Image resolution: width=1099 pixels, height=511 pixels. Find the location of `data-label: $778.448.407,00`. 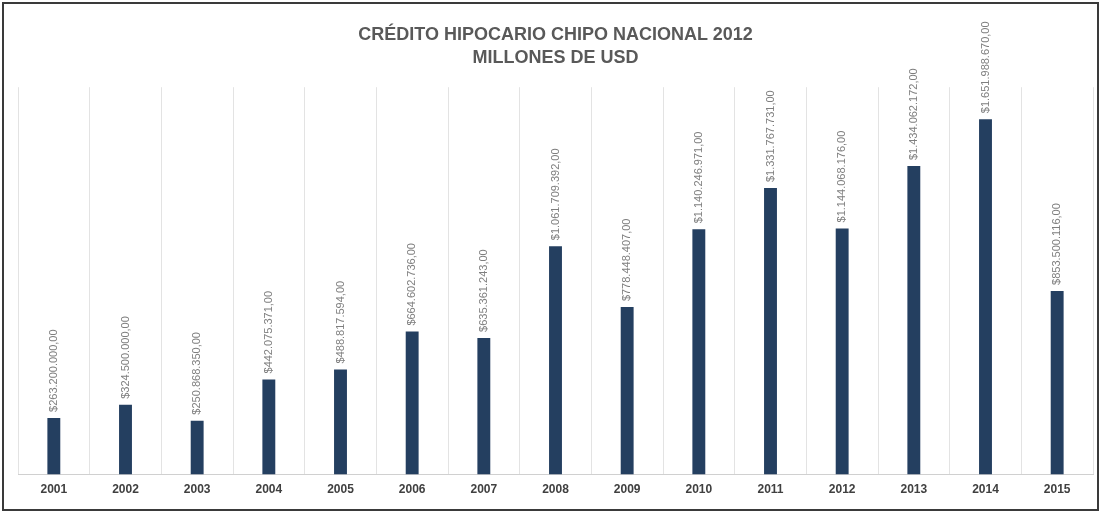

data-label: $778.448.407,00 is located at coordinates (626, 260).